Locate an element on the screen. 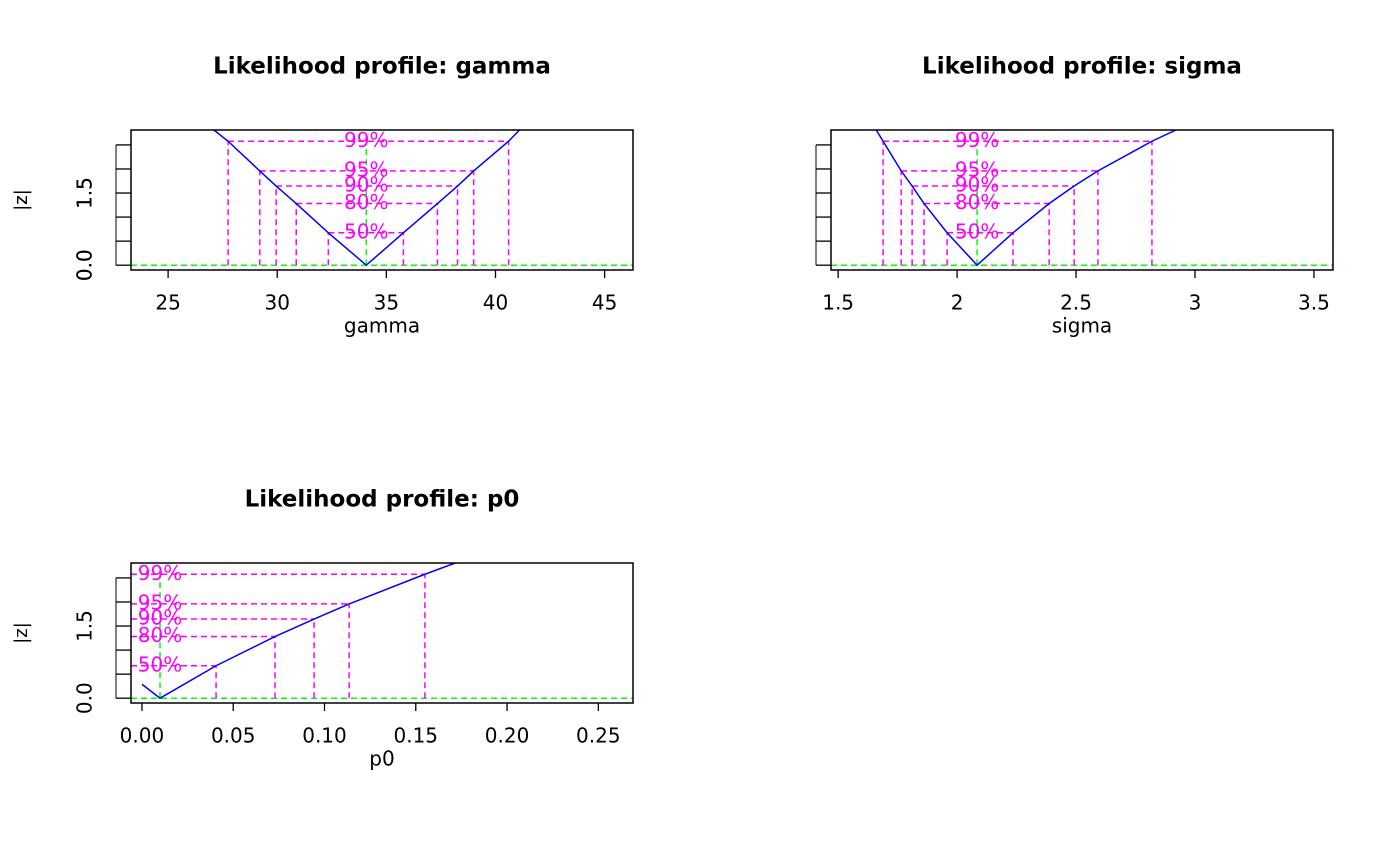 Image resolution: width=1400 pixels, height=866 pixels. x-tick-label: 45 is located at coordinates (604, 303).